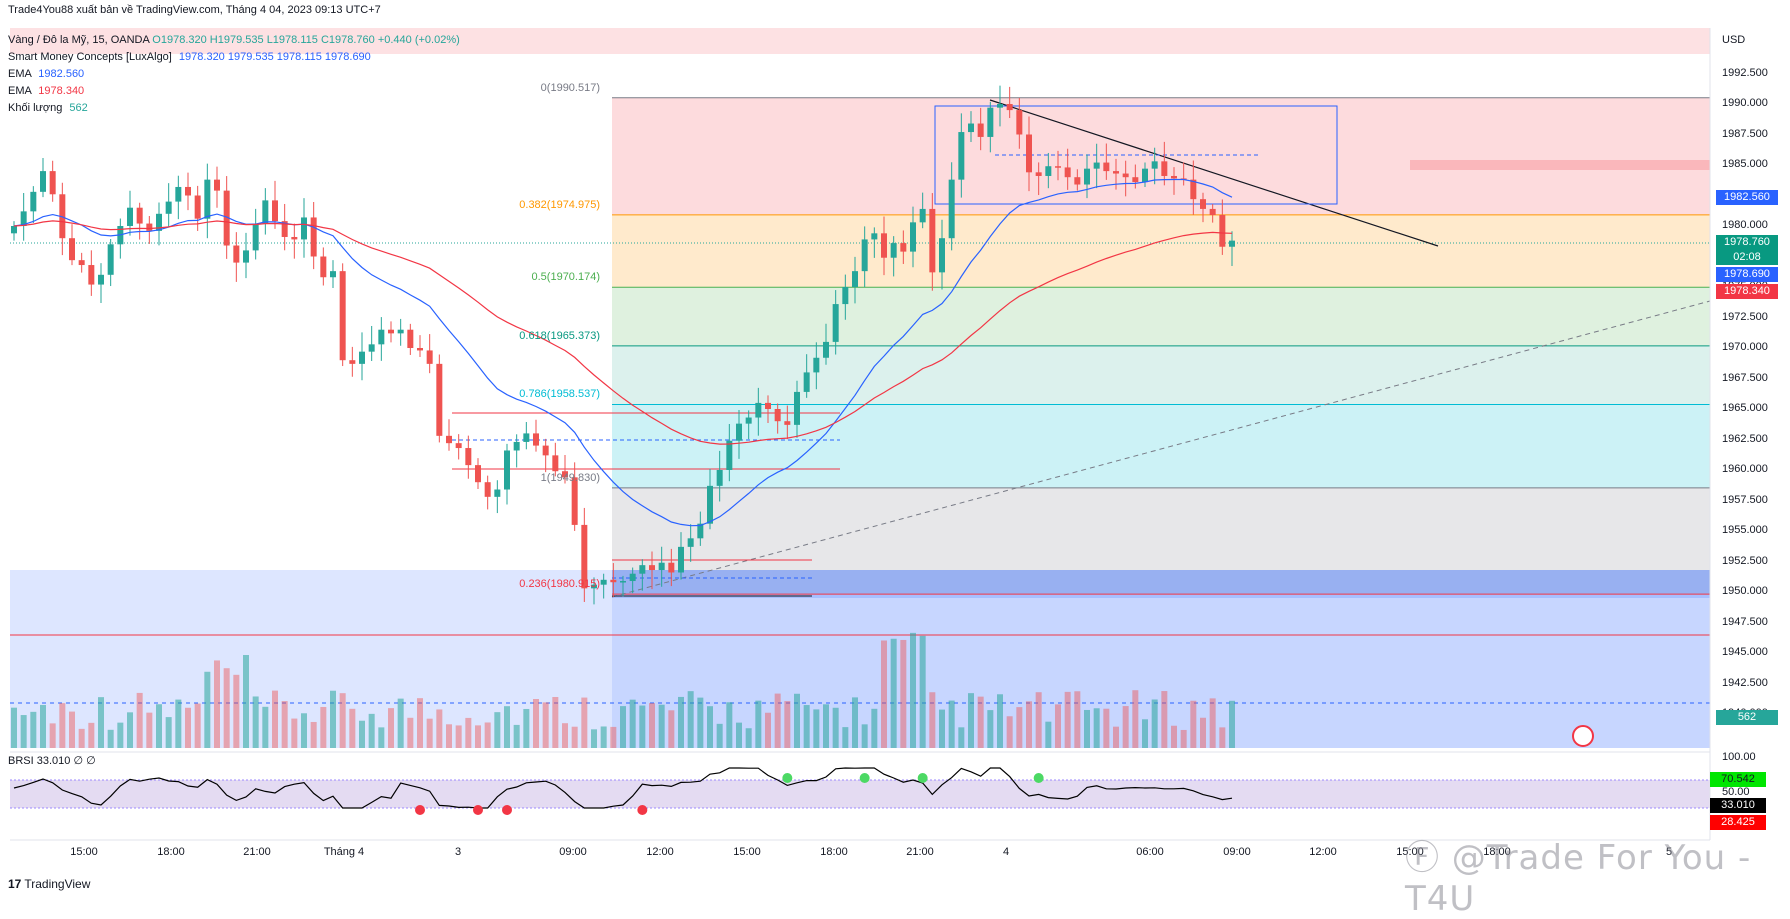 The width and height of the screenshot is (1790, 919). I want to click on fib-label: 0.618(1965.373), so click(559, 335).